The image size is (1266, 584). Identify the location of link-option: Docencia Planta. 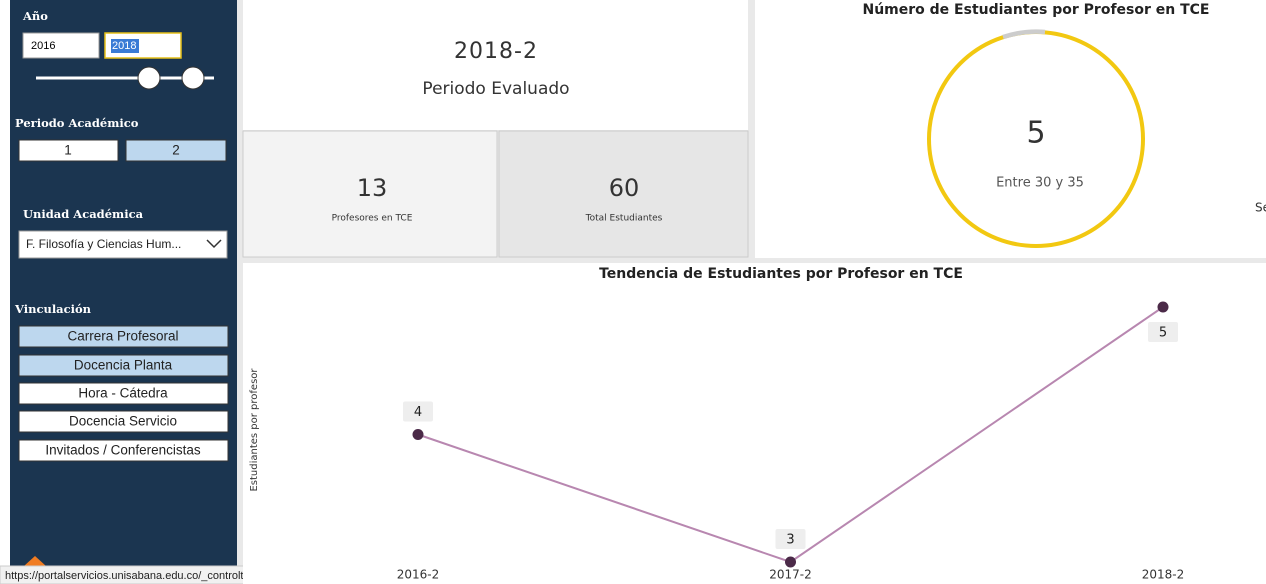
(123, 365).